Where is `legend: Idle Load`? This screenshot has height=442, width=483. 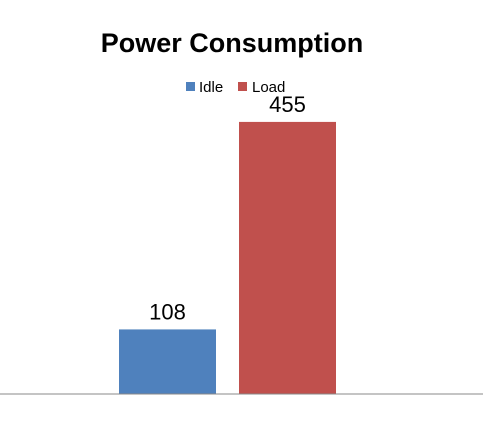 legend: Idle Load is located at coordinates (235, 87).